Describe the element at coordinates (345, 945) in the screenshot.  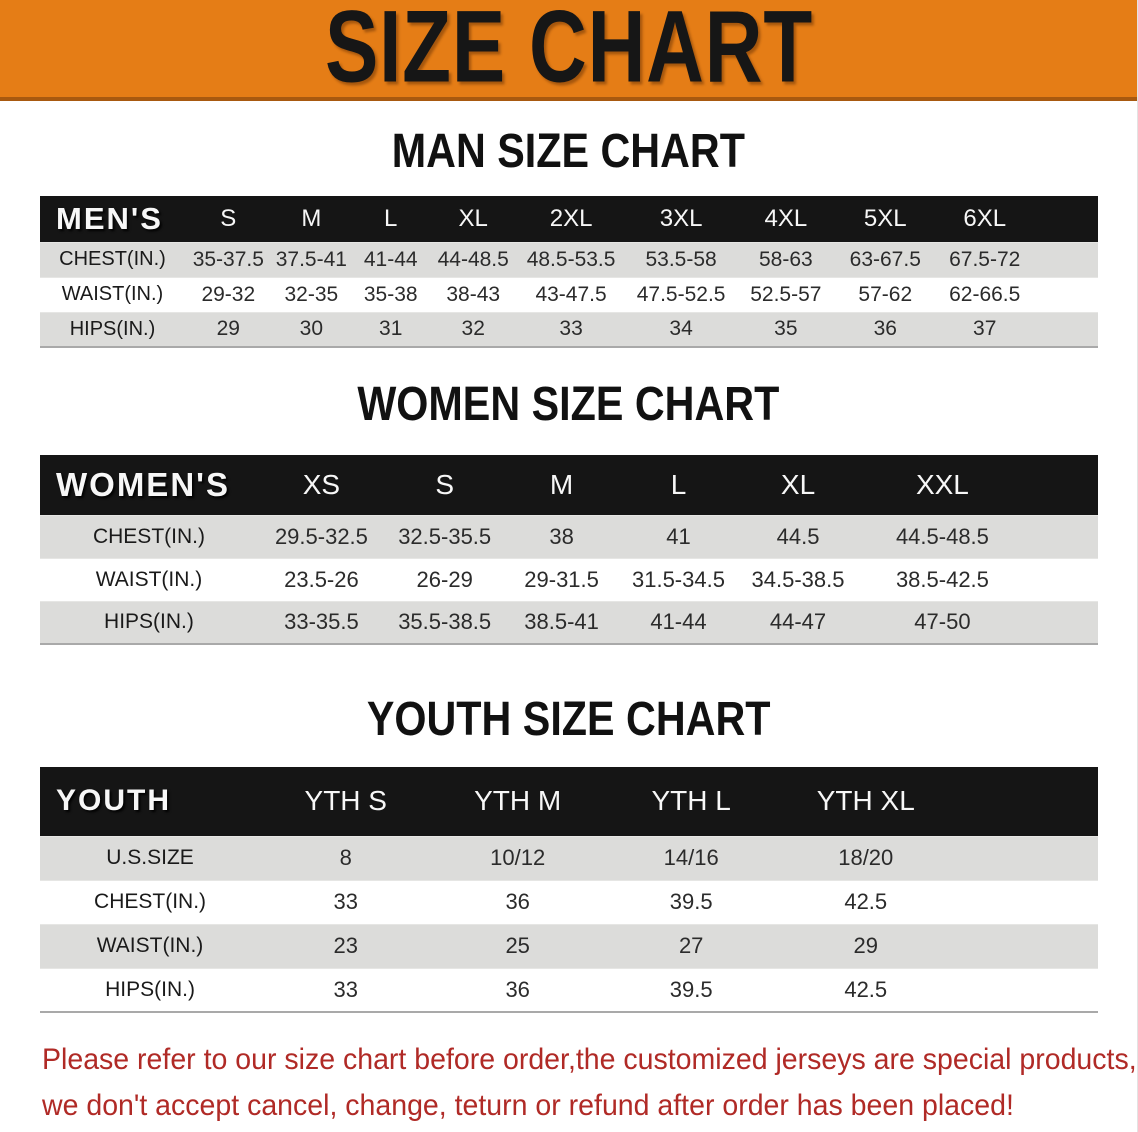
I see `size-value-cell: 23` at that location.